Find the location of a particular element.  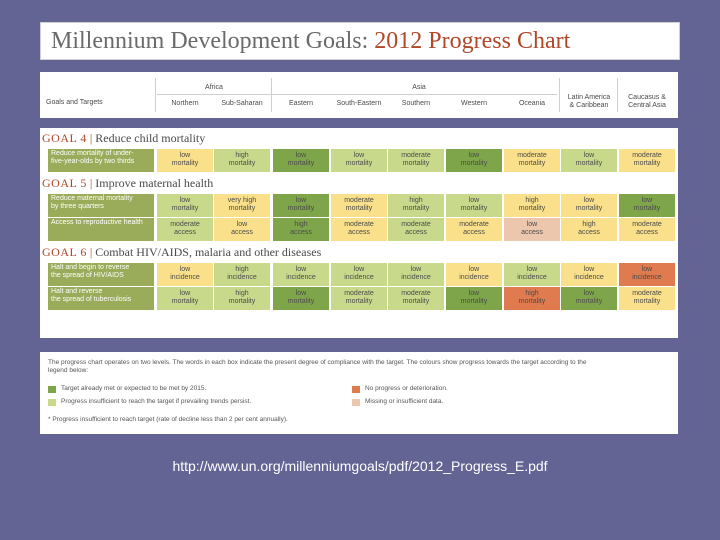

goal-number: GOAL 4 is located at coordinates (64, 138).